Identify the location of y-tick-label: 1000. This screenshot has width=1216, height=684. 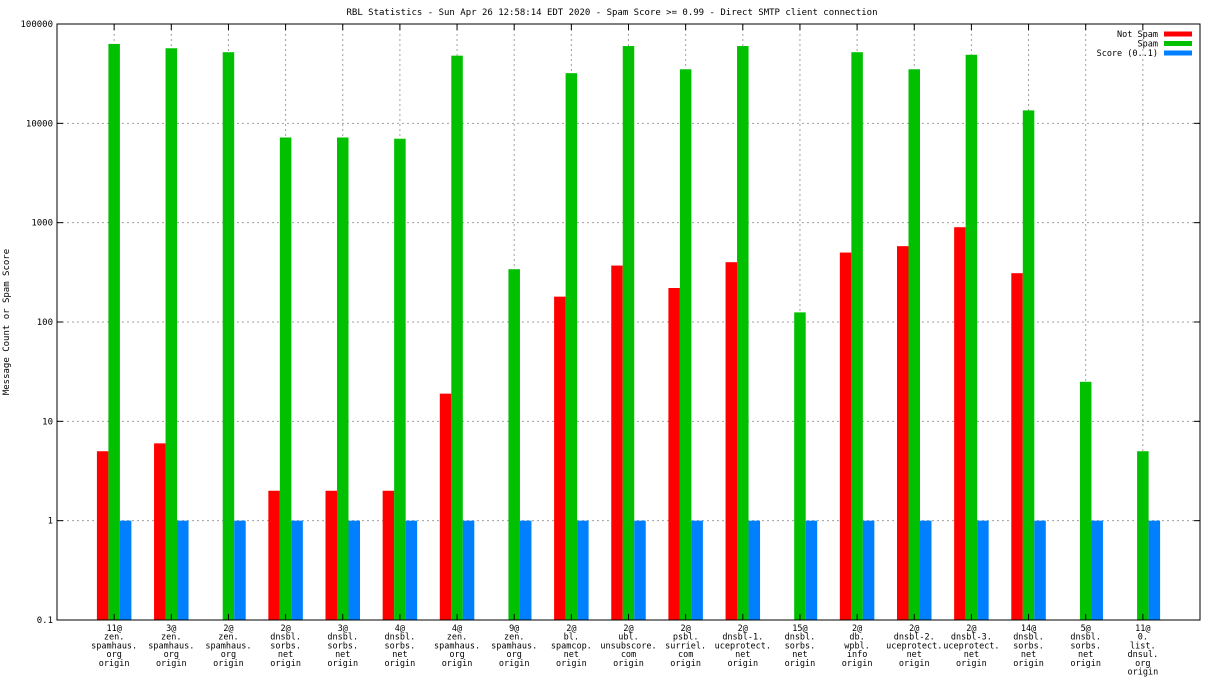
(42, 224).